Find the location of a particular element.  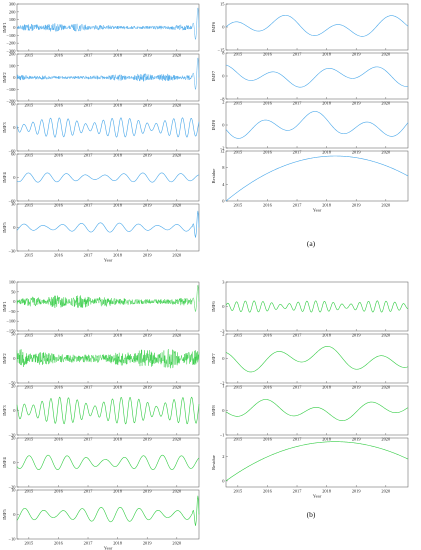

y-tick-label: 4 is located at coordinates (223, 184).